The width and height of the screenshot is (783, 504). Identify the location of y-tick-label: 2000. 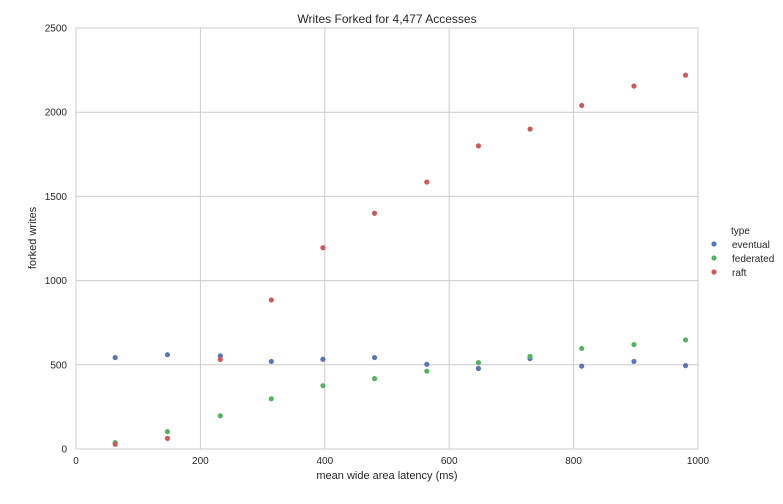
(56, 113).